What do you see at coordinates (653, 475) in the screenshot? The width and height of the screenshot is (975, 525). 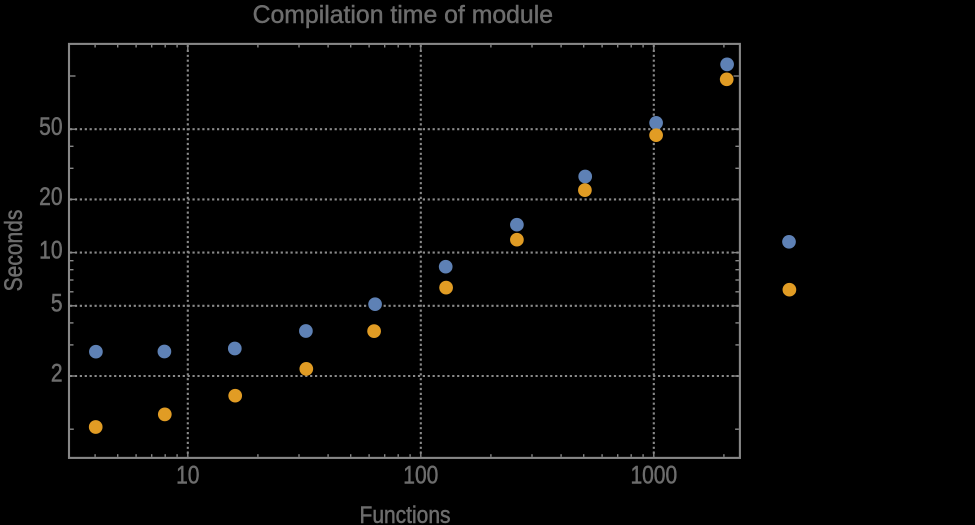 I see `svg-text: 1000` at bounding box center [653, 475].